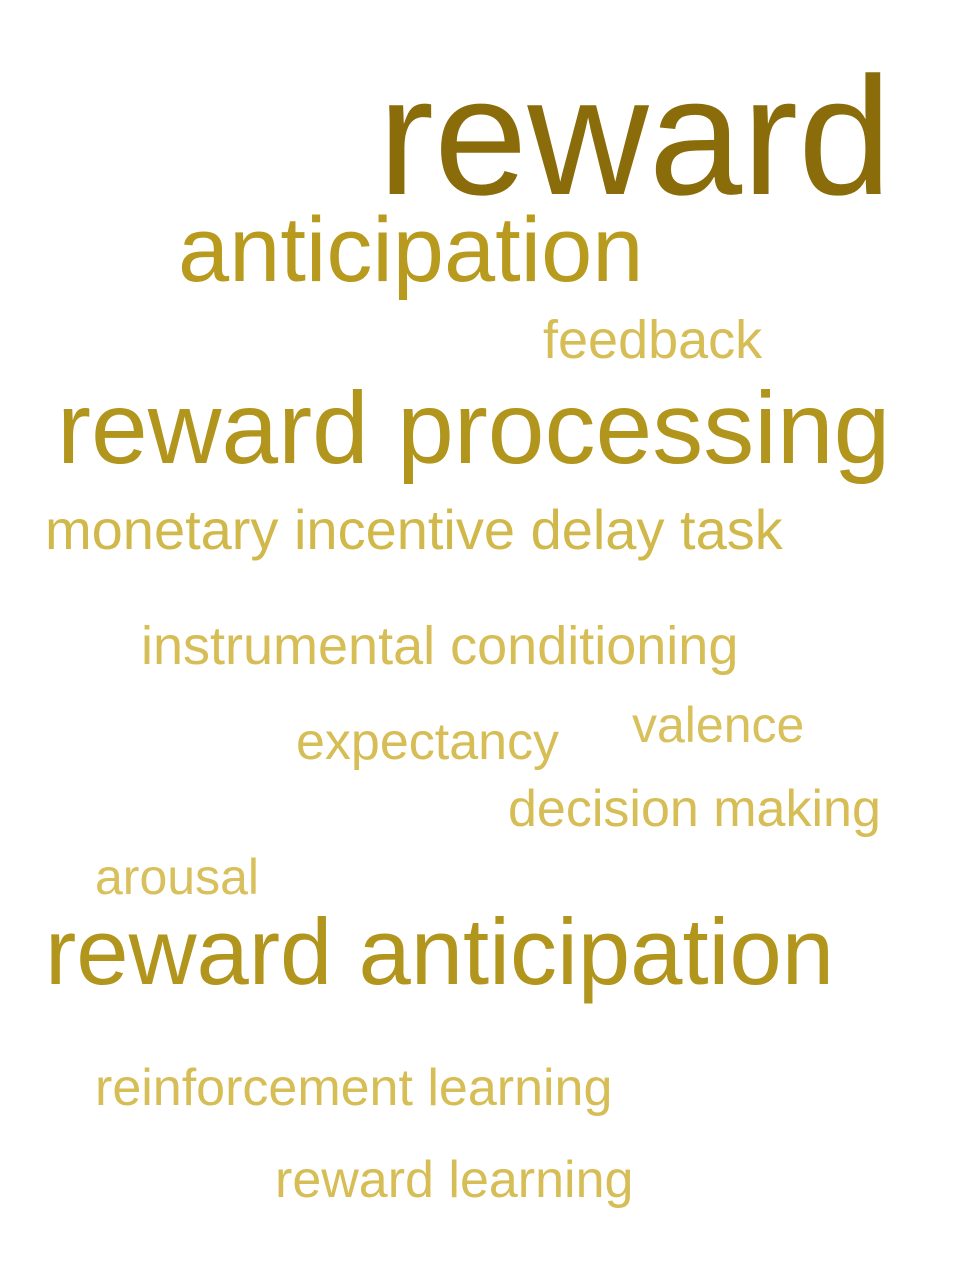 This screenshot has width=977, height=1288. What do you see at coordinates (428, 742) in the screenshot?
I see `word-expectancy: expectancy` at bounding box center [428, 742].